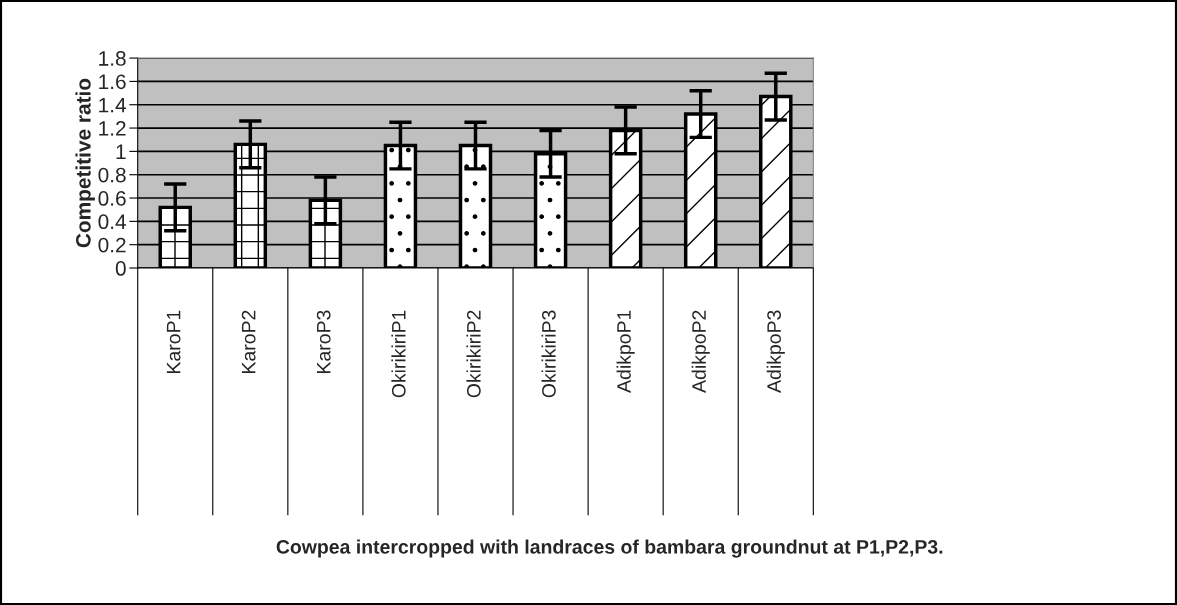 The image size is (1177, 605). What do you see at coordinates (112, 58) in the screenshot?
I see `y-tick-label: 1.8` at bounding box center [112, 58].